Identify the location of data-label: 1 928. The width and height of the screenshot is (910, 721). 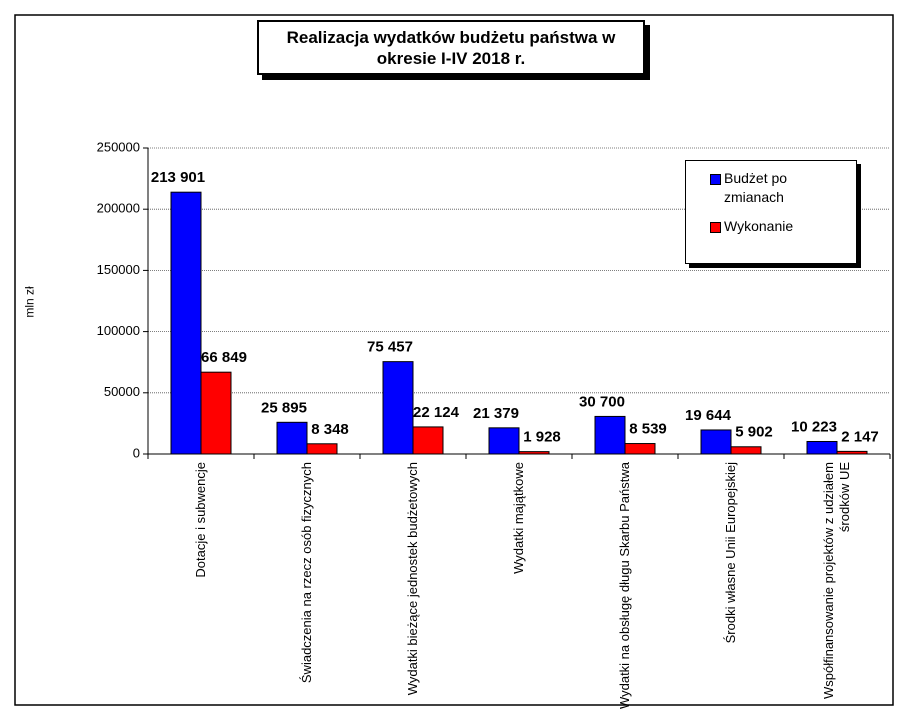
(542, 437).